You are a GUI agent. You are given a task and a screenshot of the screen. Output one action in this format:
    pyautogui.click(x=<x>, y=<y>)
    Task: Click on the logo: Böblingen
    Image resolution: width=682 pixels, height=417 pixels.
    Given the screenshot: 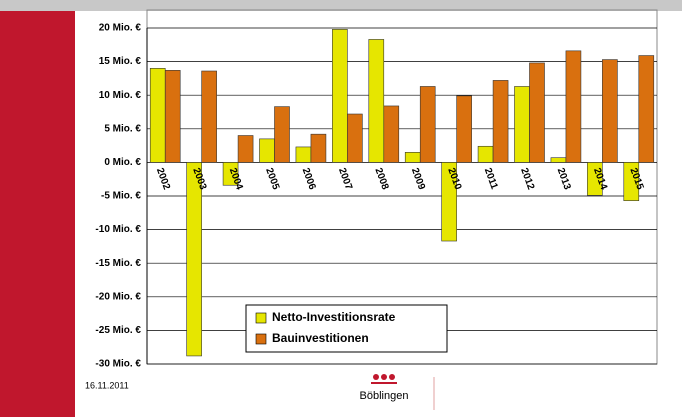 What is the action you would take?
    pyautogui.click(x=397, y=392)
    